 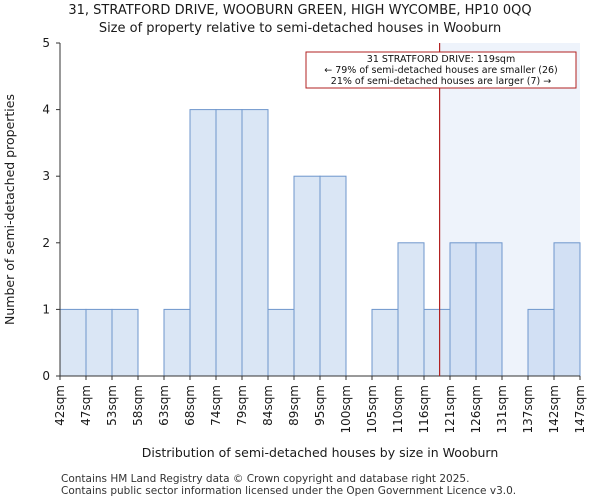 I want to click on y-tick-label: 5, so click(x=46, y=43).